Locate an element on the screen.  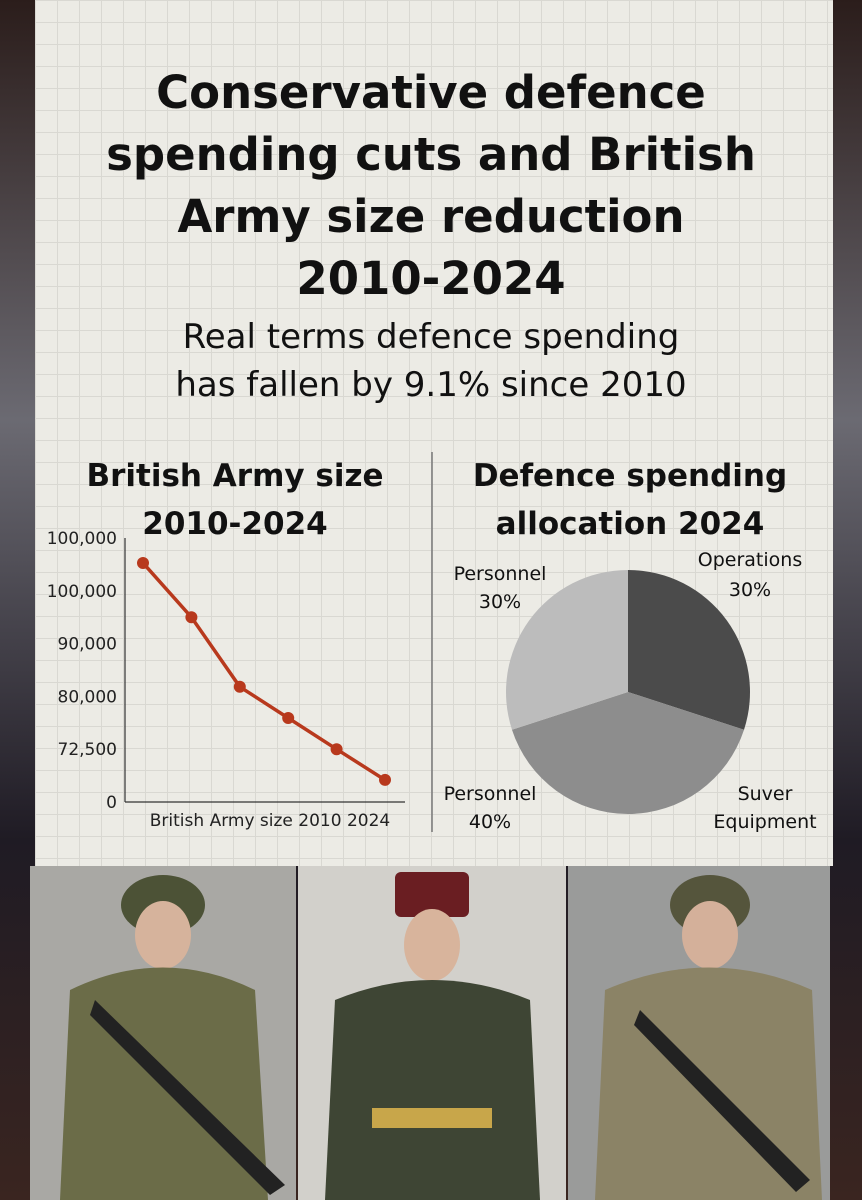
y-axis-label: 0 is located at coordinates (111, 803).